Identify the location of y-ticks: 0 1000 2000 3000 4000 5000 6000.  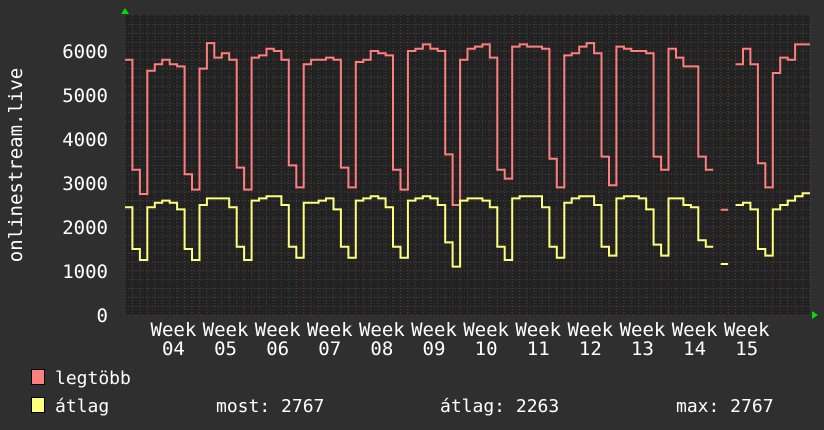
(85, 184).